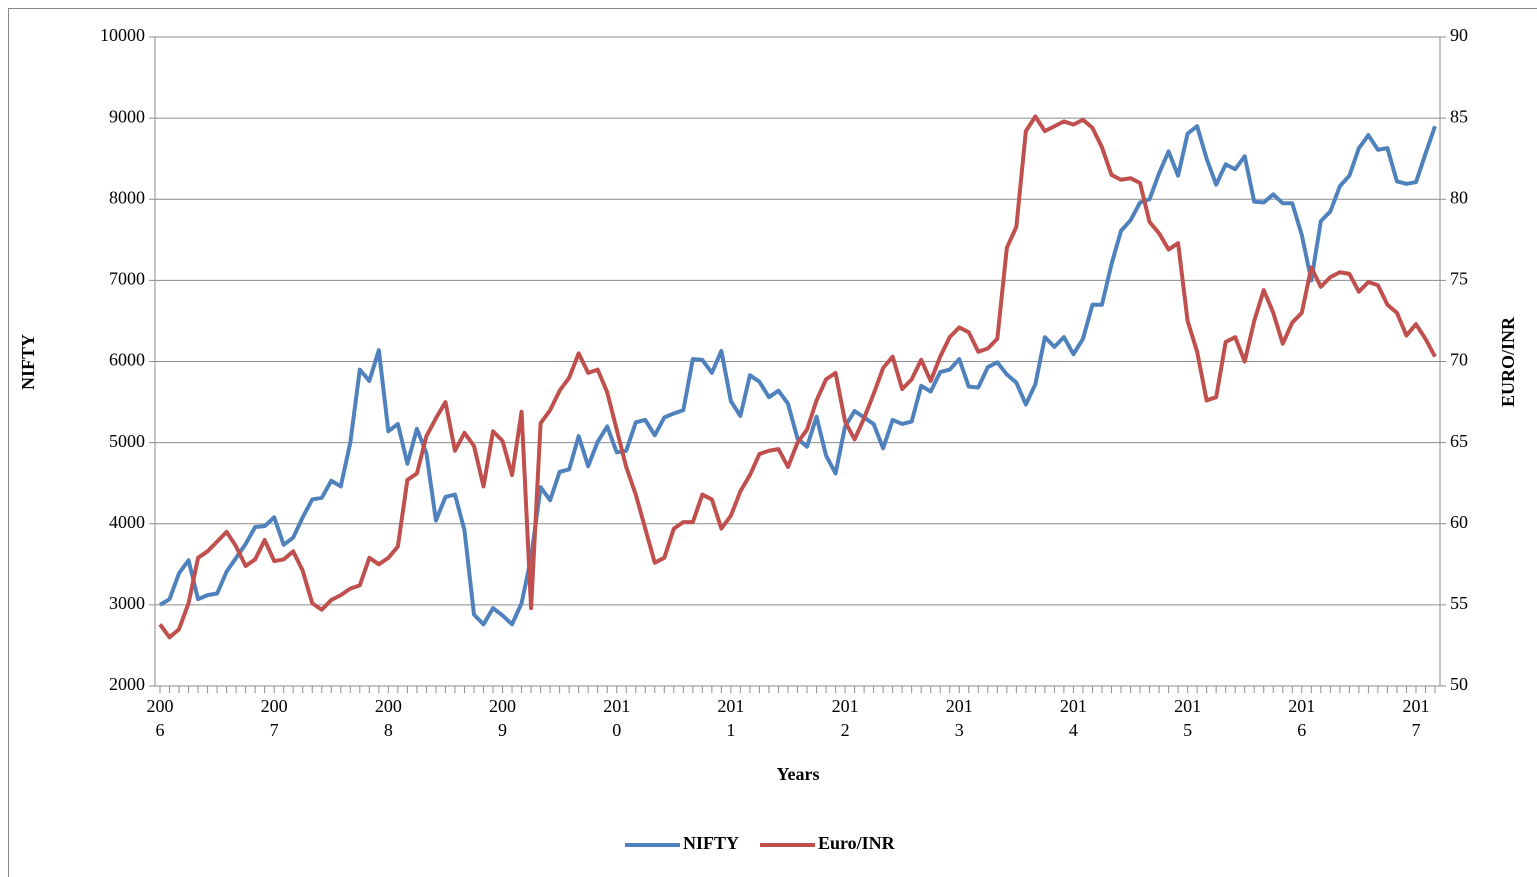 The image size is (1537, 877). Describe the element at coordinates (388, 718) in the screenshot. I see `x-tick-label: 200 8` at that location.